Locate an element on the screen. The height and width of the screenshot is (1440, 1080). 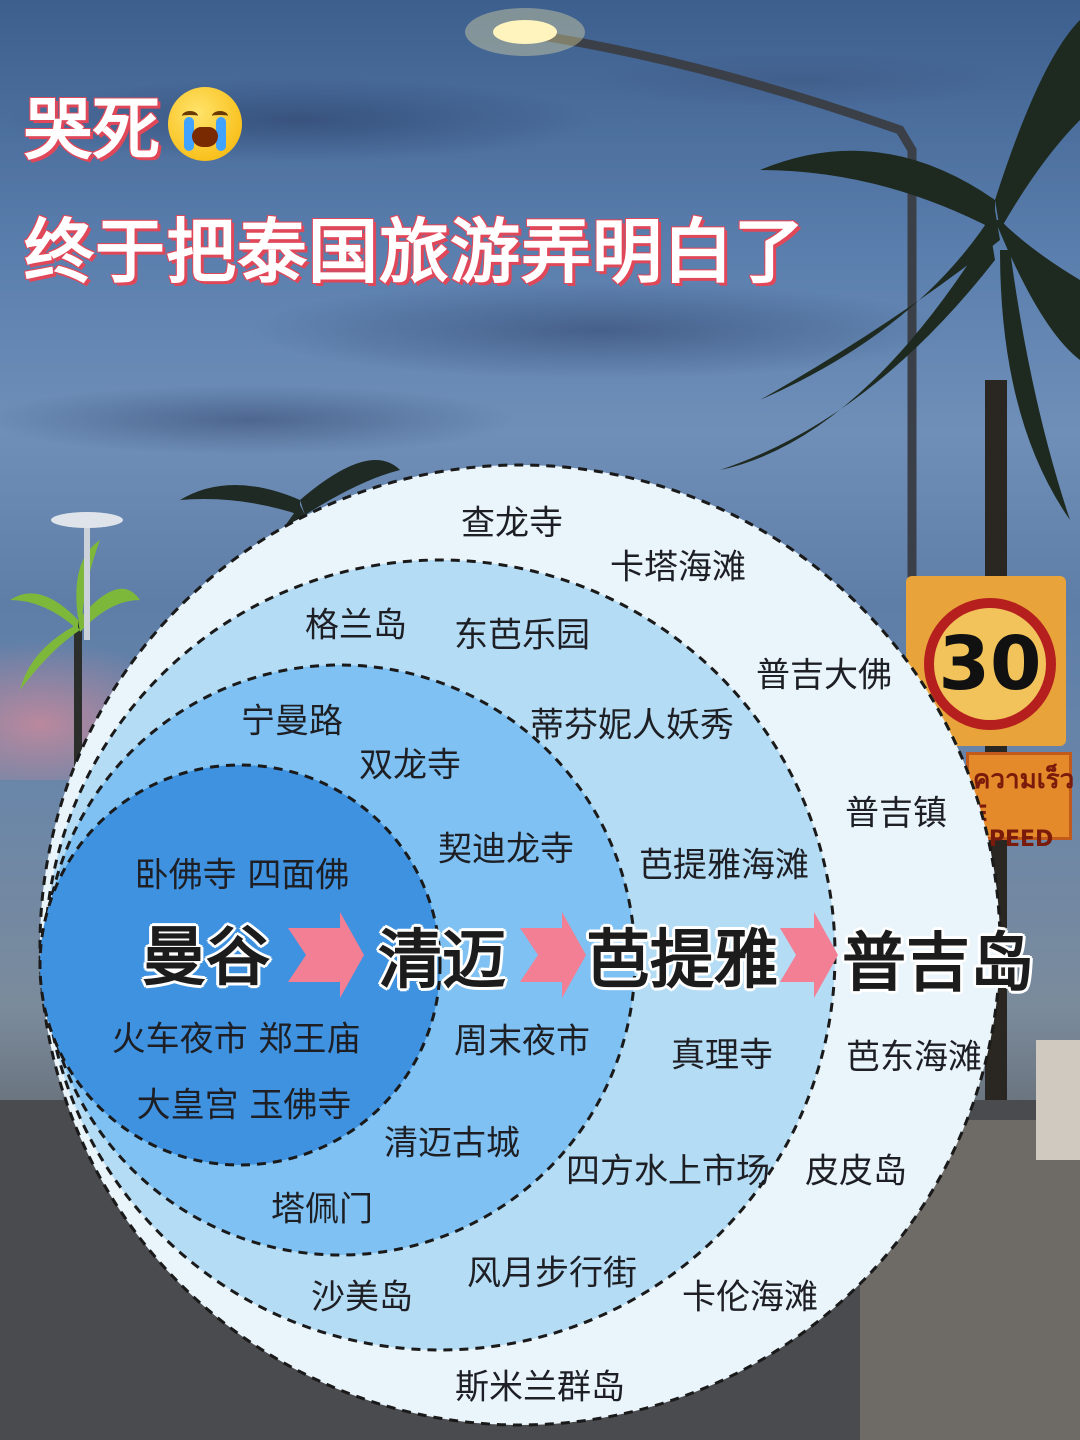
spot-pattaya-beach: 芭提雅海滩 is located at coordinates (724, 865).